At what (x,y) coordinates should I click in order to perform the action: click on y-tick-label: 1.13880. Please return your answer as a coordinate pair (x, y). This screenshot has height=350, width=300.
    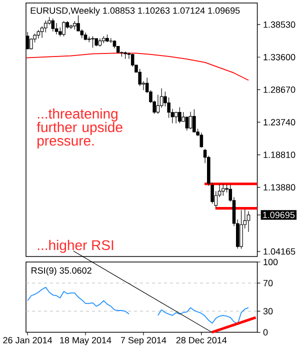
    Looking at the image, I should click on (280, 187).